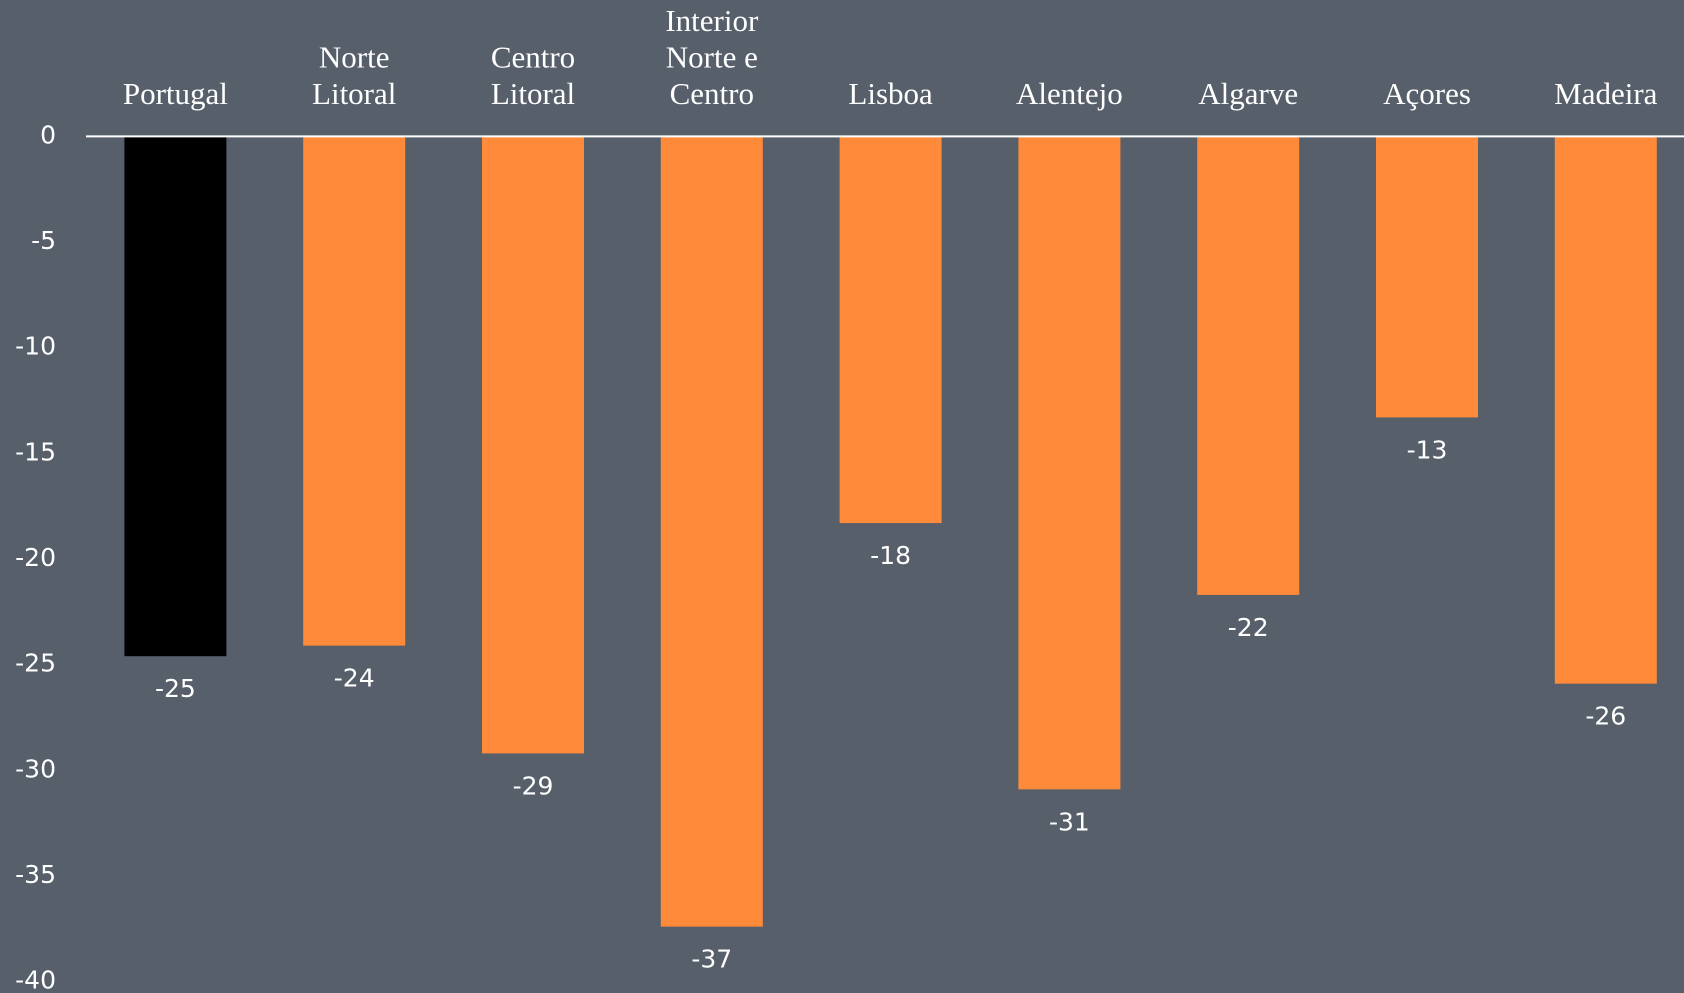  I want to click on x-tick-label: Alentejo, so click(1069, 93).